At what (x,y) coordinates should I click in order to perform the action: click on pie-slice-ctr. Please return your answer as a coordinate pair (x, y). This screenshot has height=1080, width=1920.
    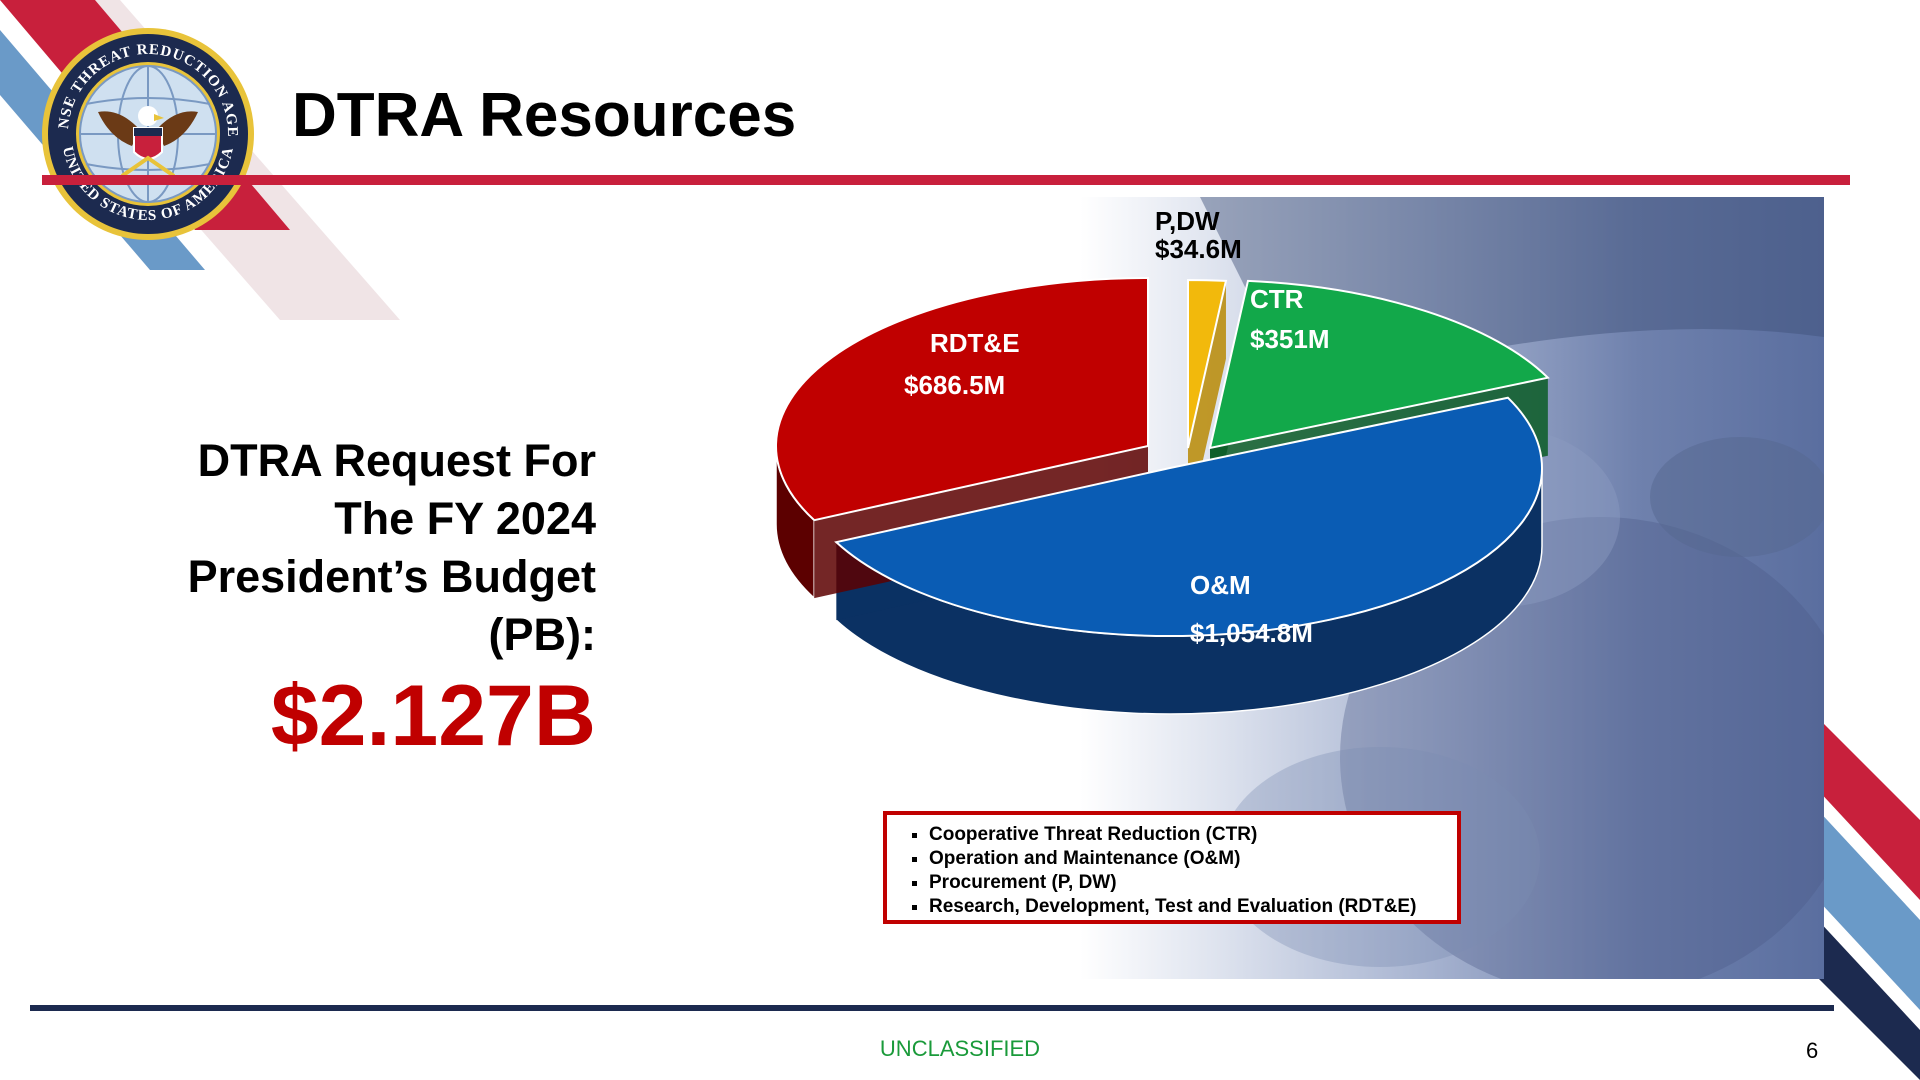
    Looking at the image, I should click on (1379, 364).